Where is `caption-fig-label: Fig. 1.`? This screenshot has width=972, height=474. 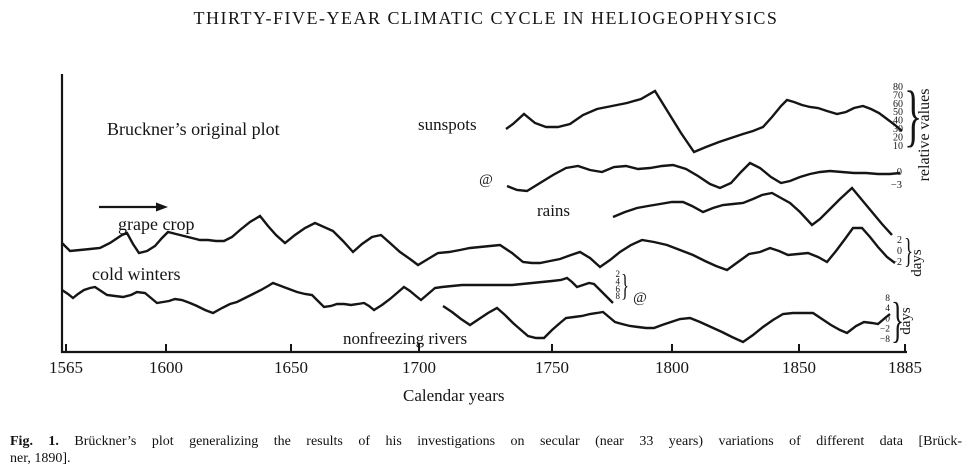 caption-fig-label: Fig. 1. is located at coordinates (34, 441).